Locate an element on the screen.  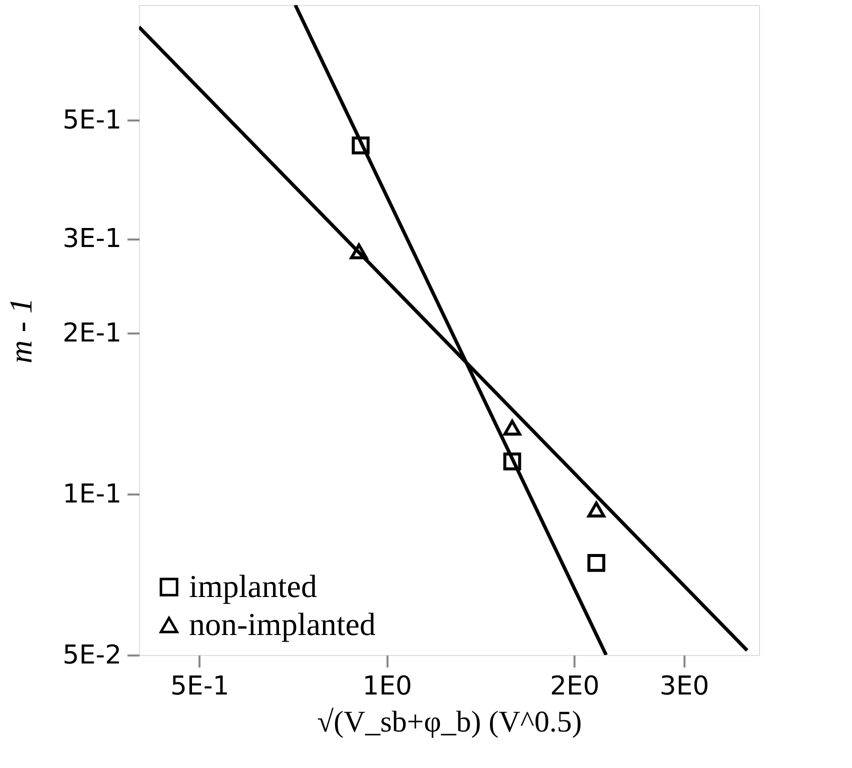
x-axis-title: √(V_sb+φ_b) (V^0.5) is located at coordinates (449, 722).